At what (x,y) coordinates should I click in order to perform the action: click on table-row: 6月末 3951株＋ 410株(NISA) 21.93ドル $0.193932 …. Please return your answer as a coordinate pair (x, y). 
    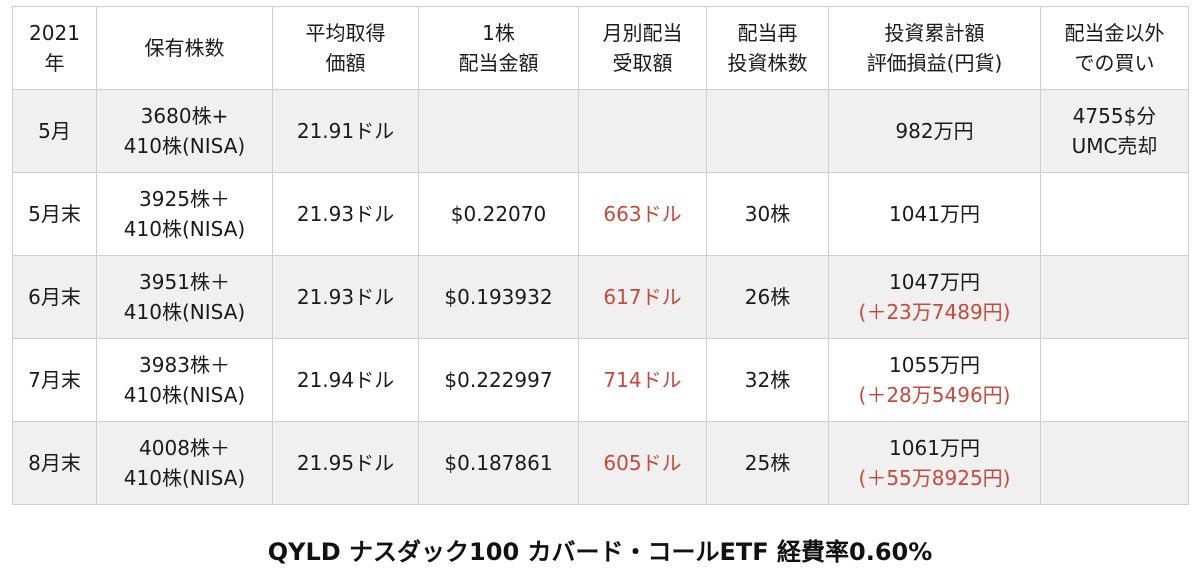
    Looking at the image, I should click on (600, 297).